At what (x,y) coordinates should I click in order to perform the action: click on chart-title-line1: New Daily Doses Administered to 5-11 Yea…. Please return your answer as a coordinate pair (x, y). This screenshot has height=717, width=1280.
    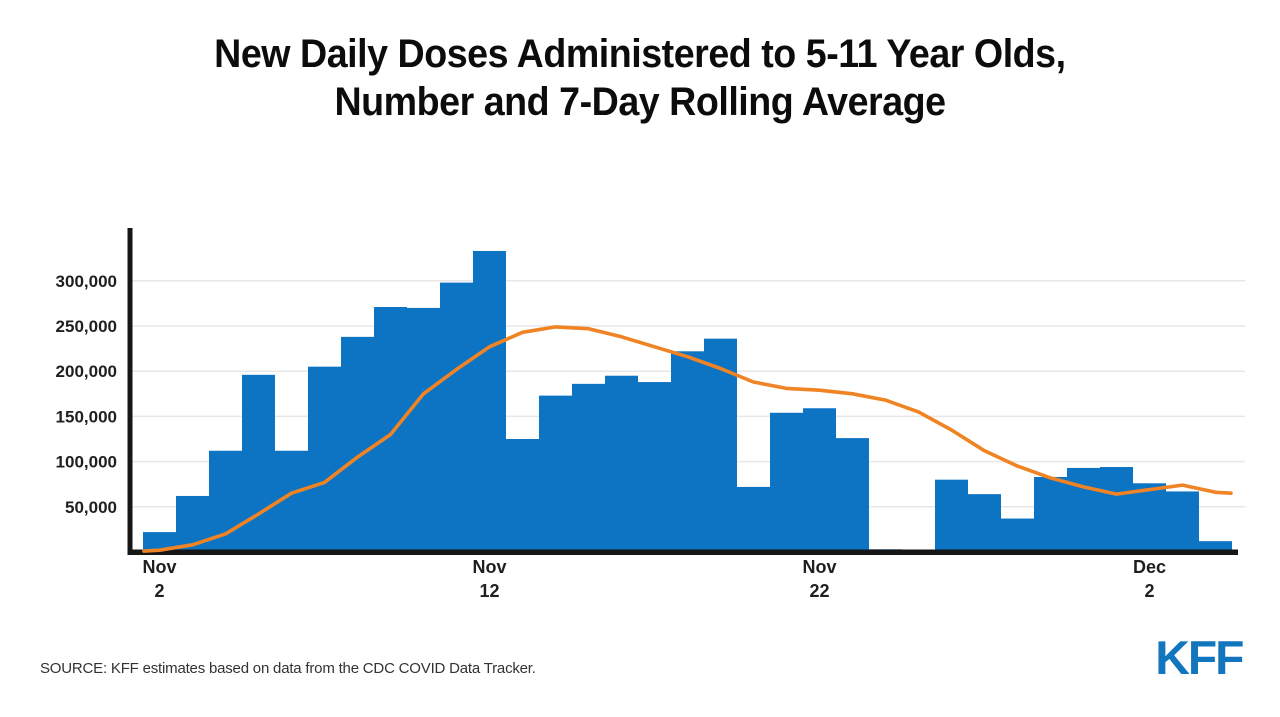
    Looking at the image, I should click on (640, 54).